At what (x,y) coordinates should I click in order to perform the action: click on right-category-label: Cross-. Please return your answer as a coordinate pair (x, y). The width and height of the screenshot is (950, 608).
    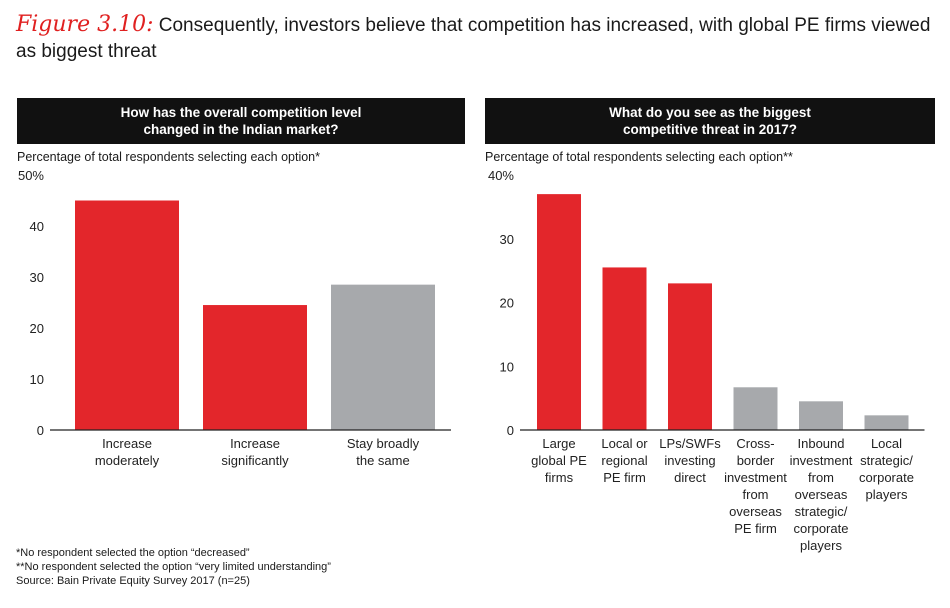
    Looking at the image, I should click on (755, 443).